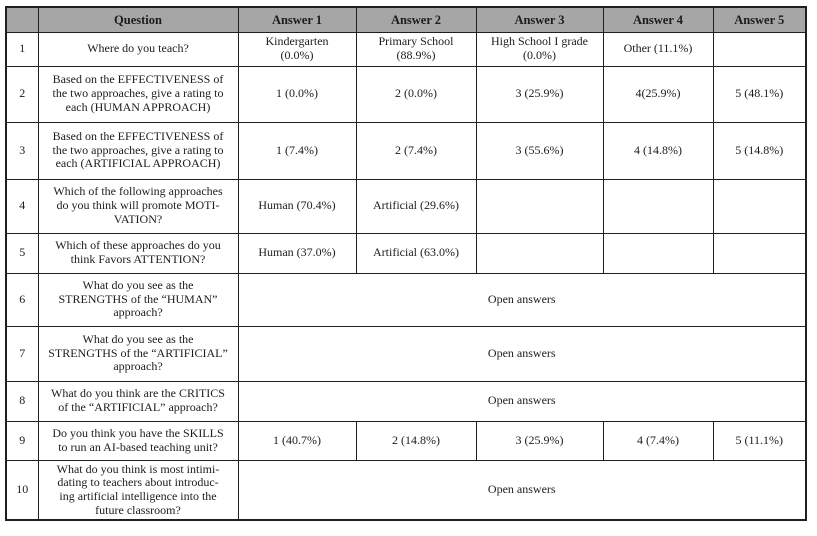 This screenshot has height=536, width=817. I want to click on answer-cell: 1 (40.7%), so click(297, 440).